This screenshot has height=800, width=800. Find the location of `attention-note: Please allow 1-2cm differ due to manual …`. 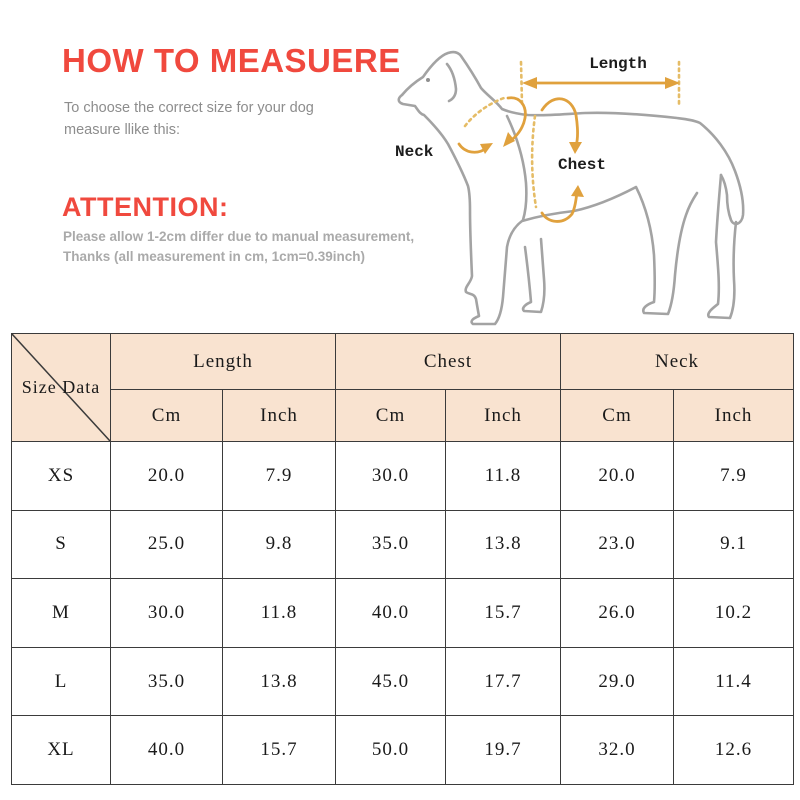

attention-note: Please allow 1-2cm differ due to manual … is located at coordinates (238, 247).